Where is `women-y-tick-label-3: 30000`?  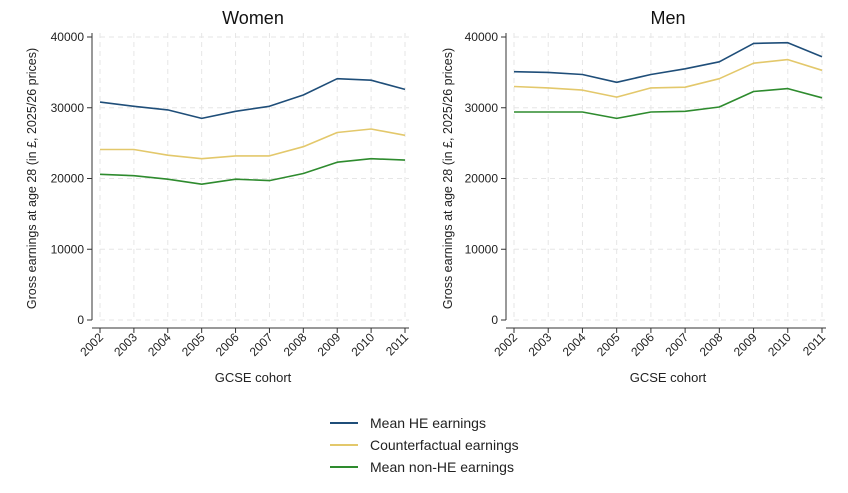
women-y-tick-label-3: 30000 is located at coordinates (68, 108).